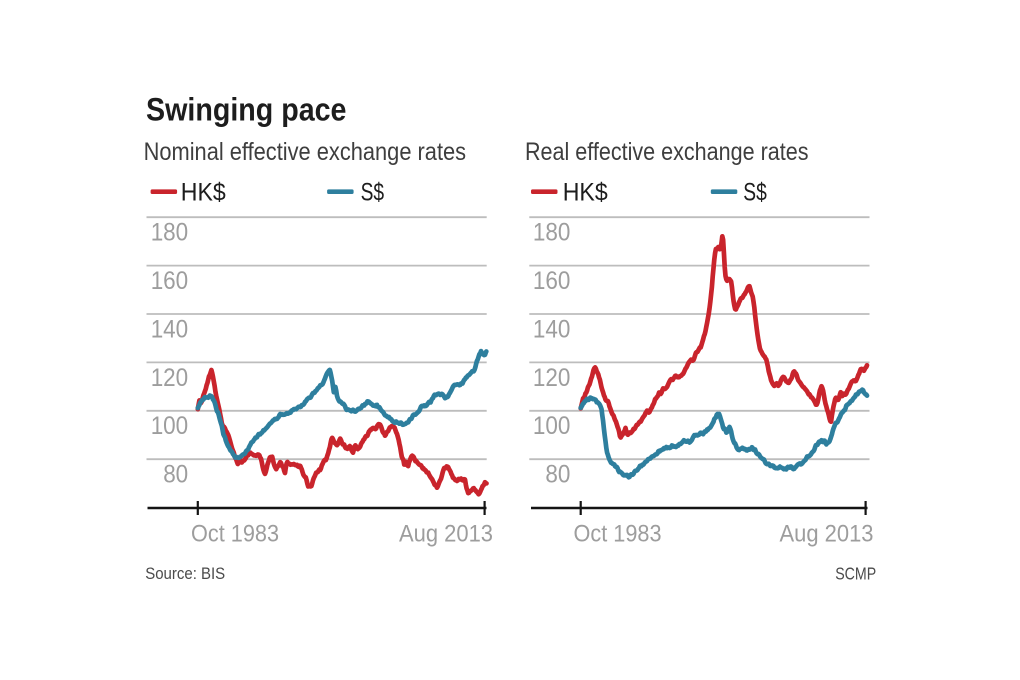 The width and height of the screenshot is (1020, 680). I want to click on svg-text: Source: BIS, so click(185, 573).